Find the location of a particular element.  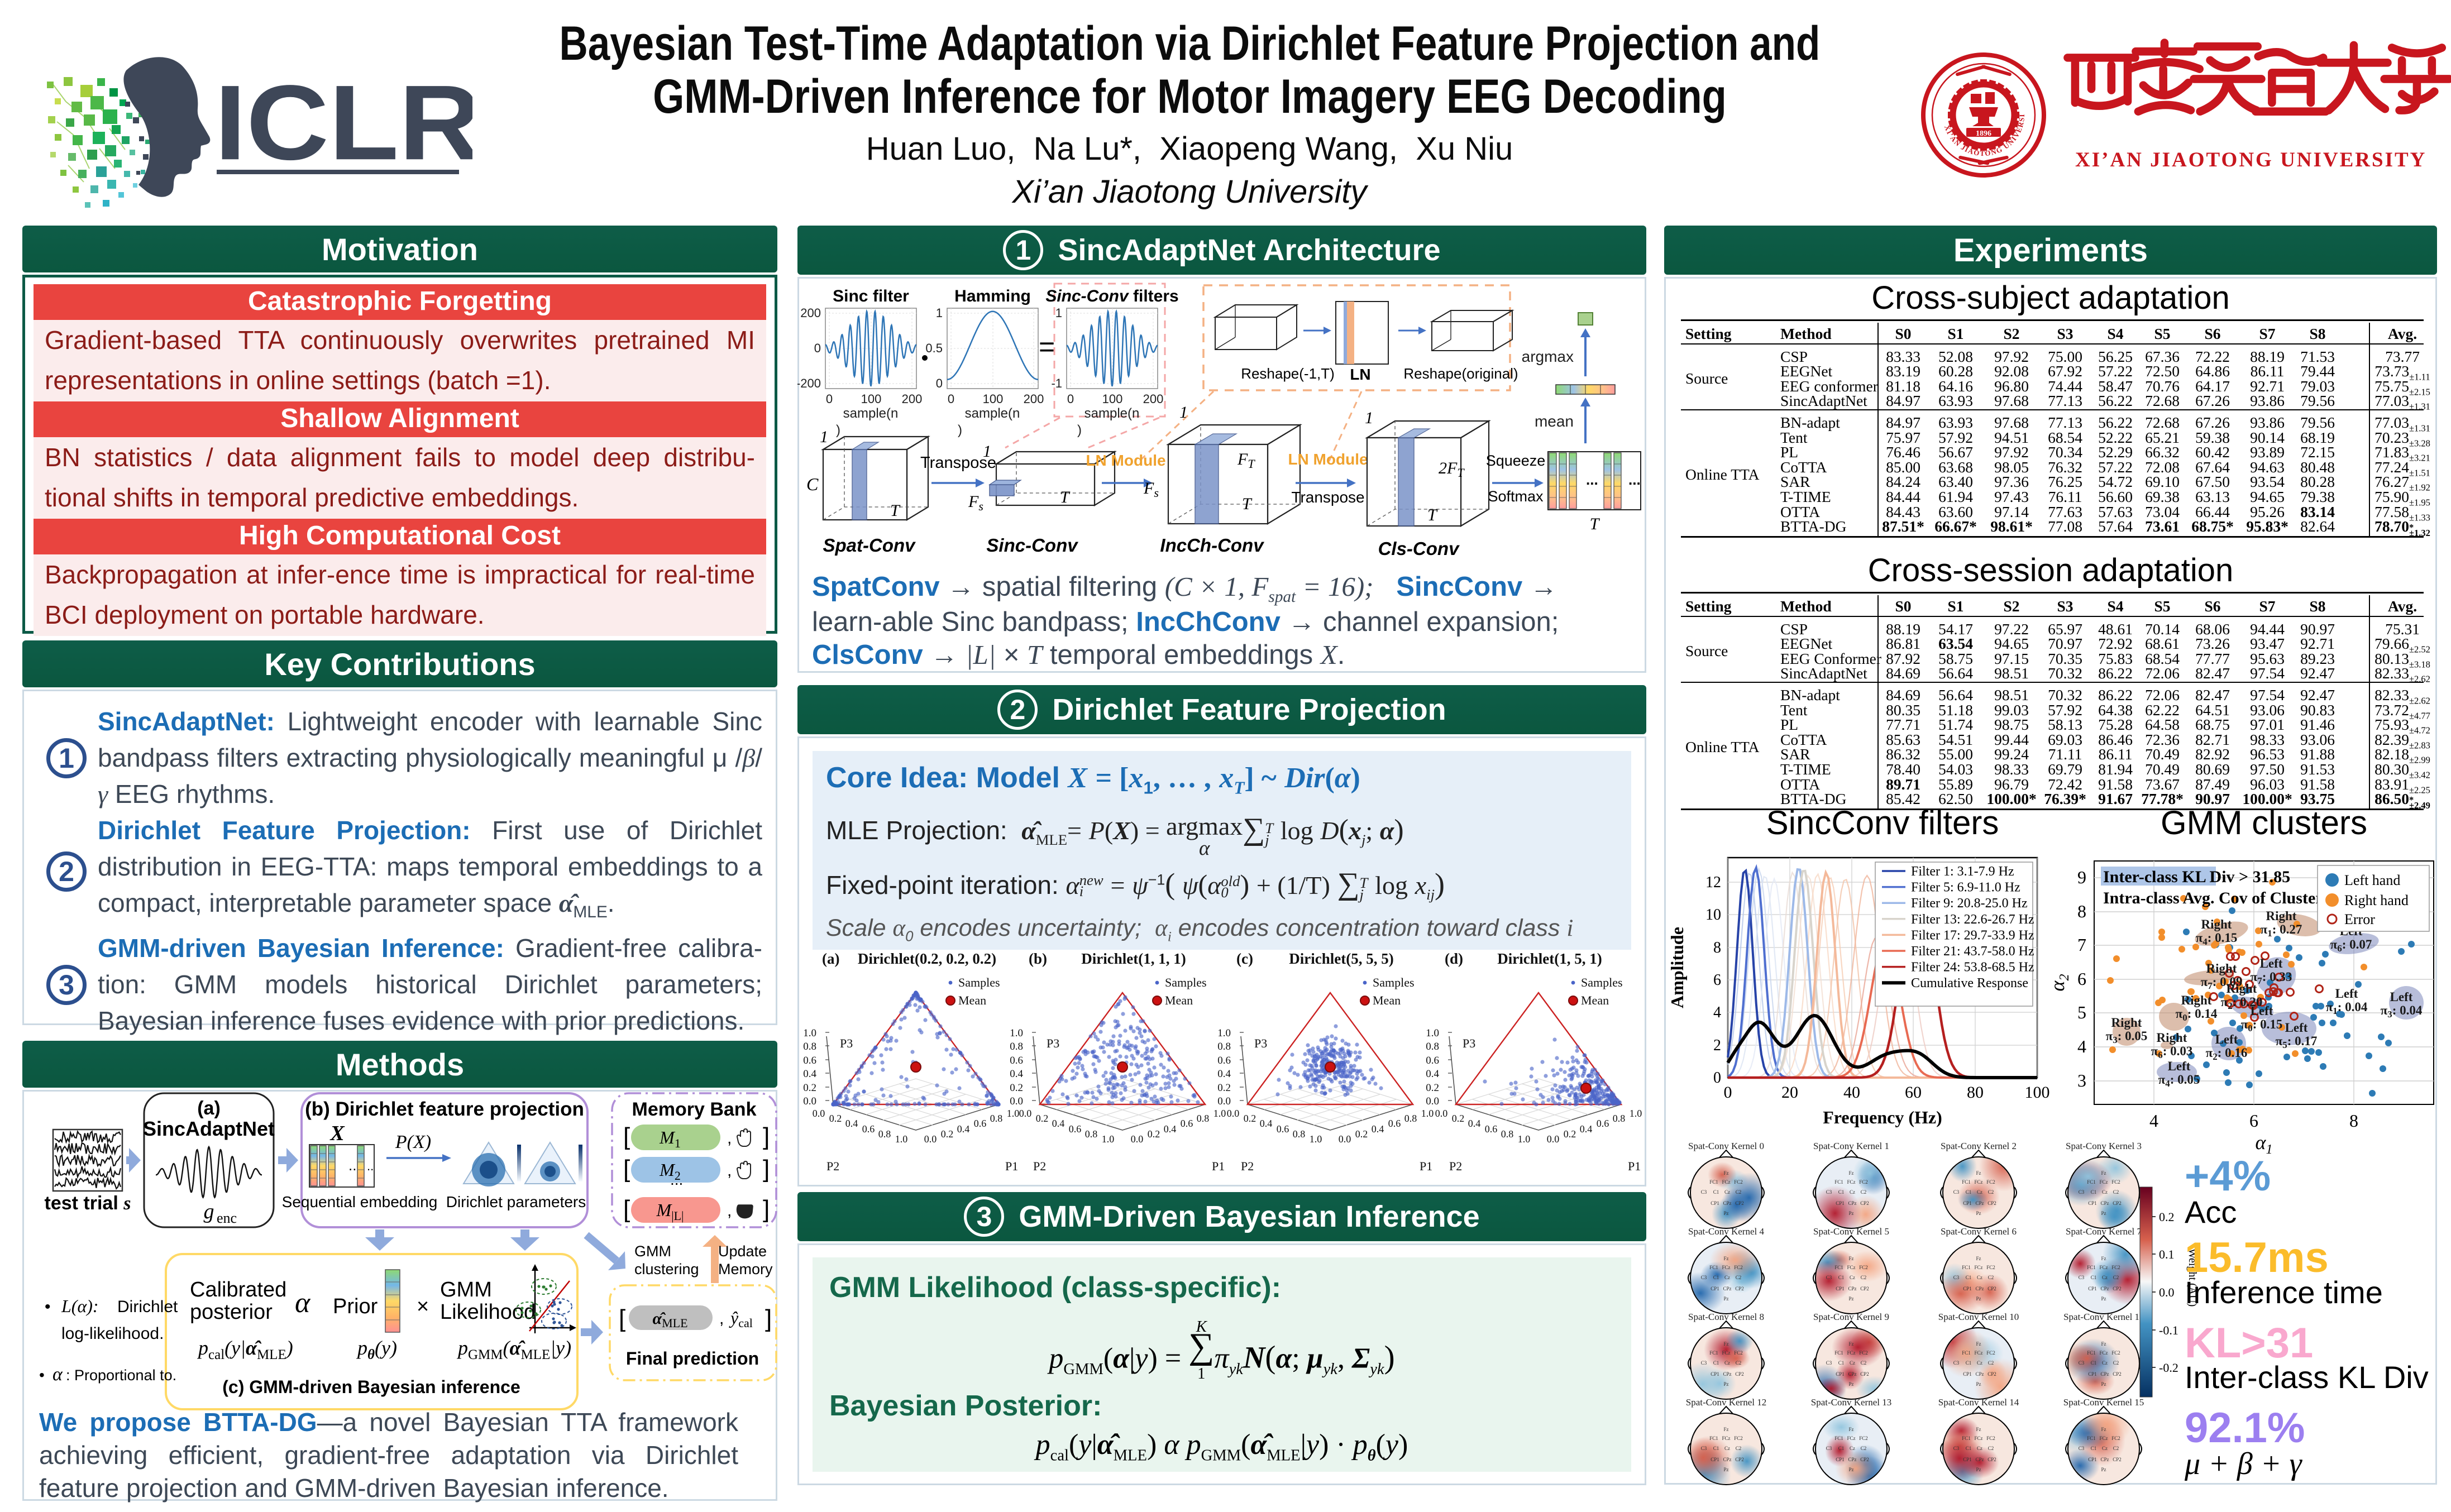

svg-text: Sinc-Conv filters is located at coordinates (1111, 296).